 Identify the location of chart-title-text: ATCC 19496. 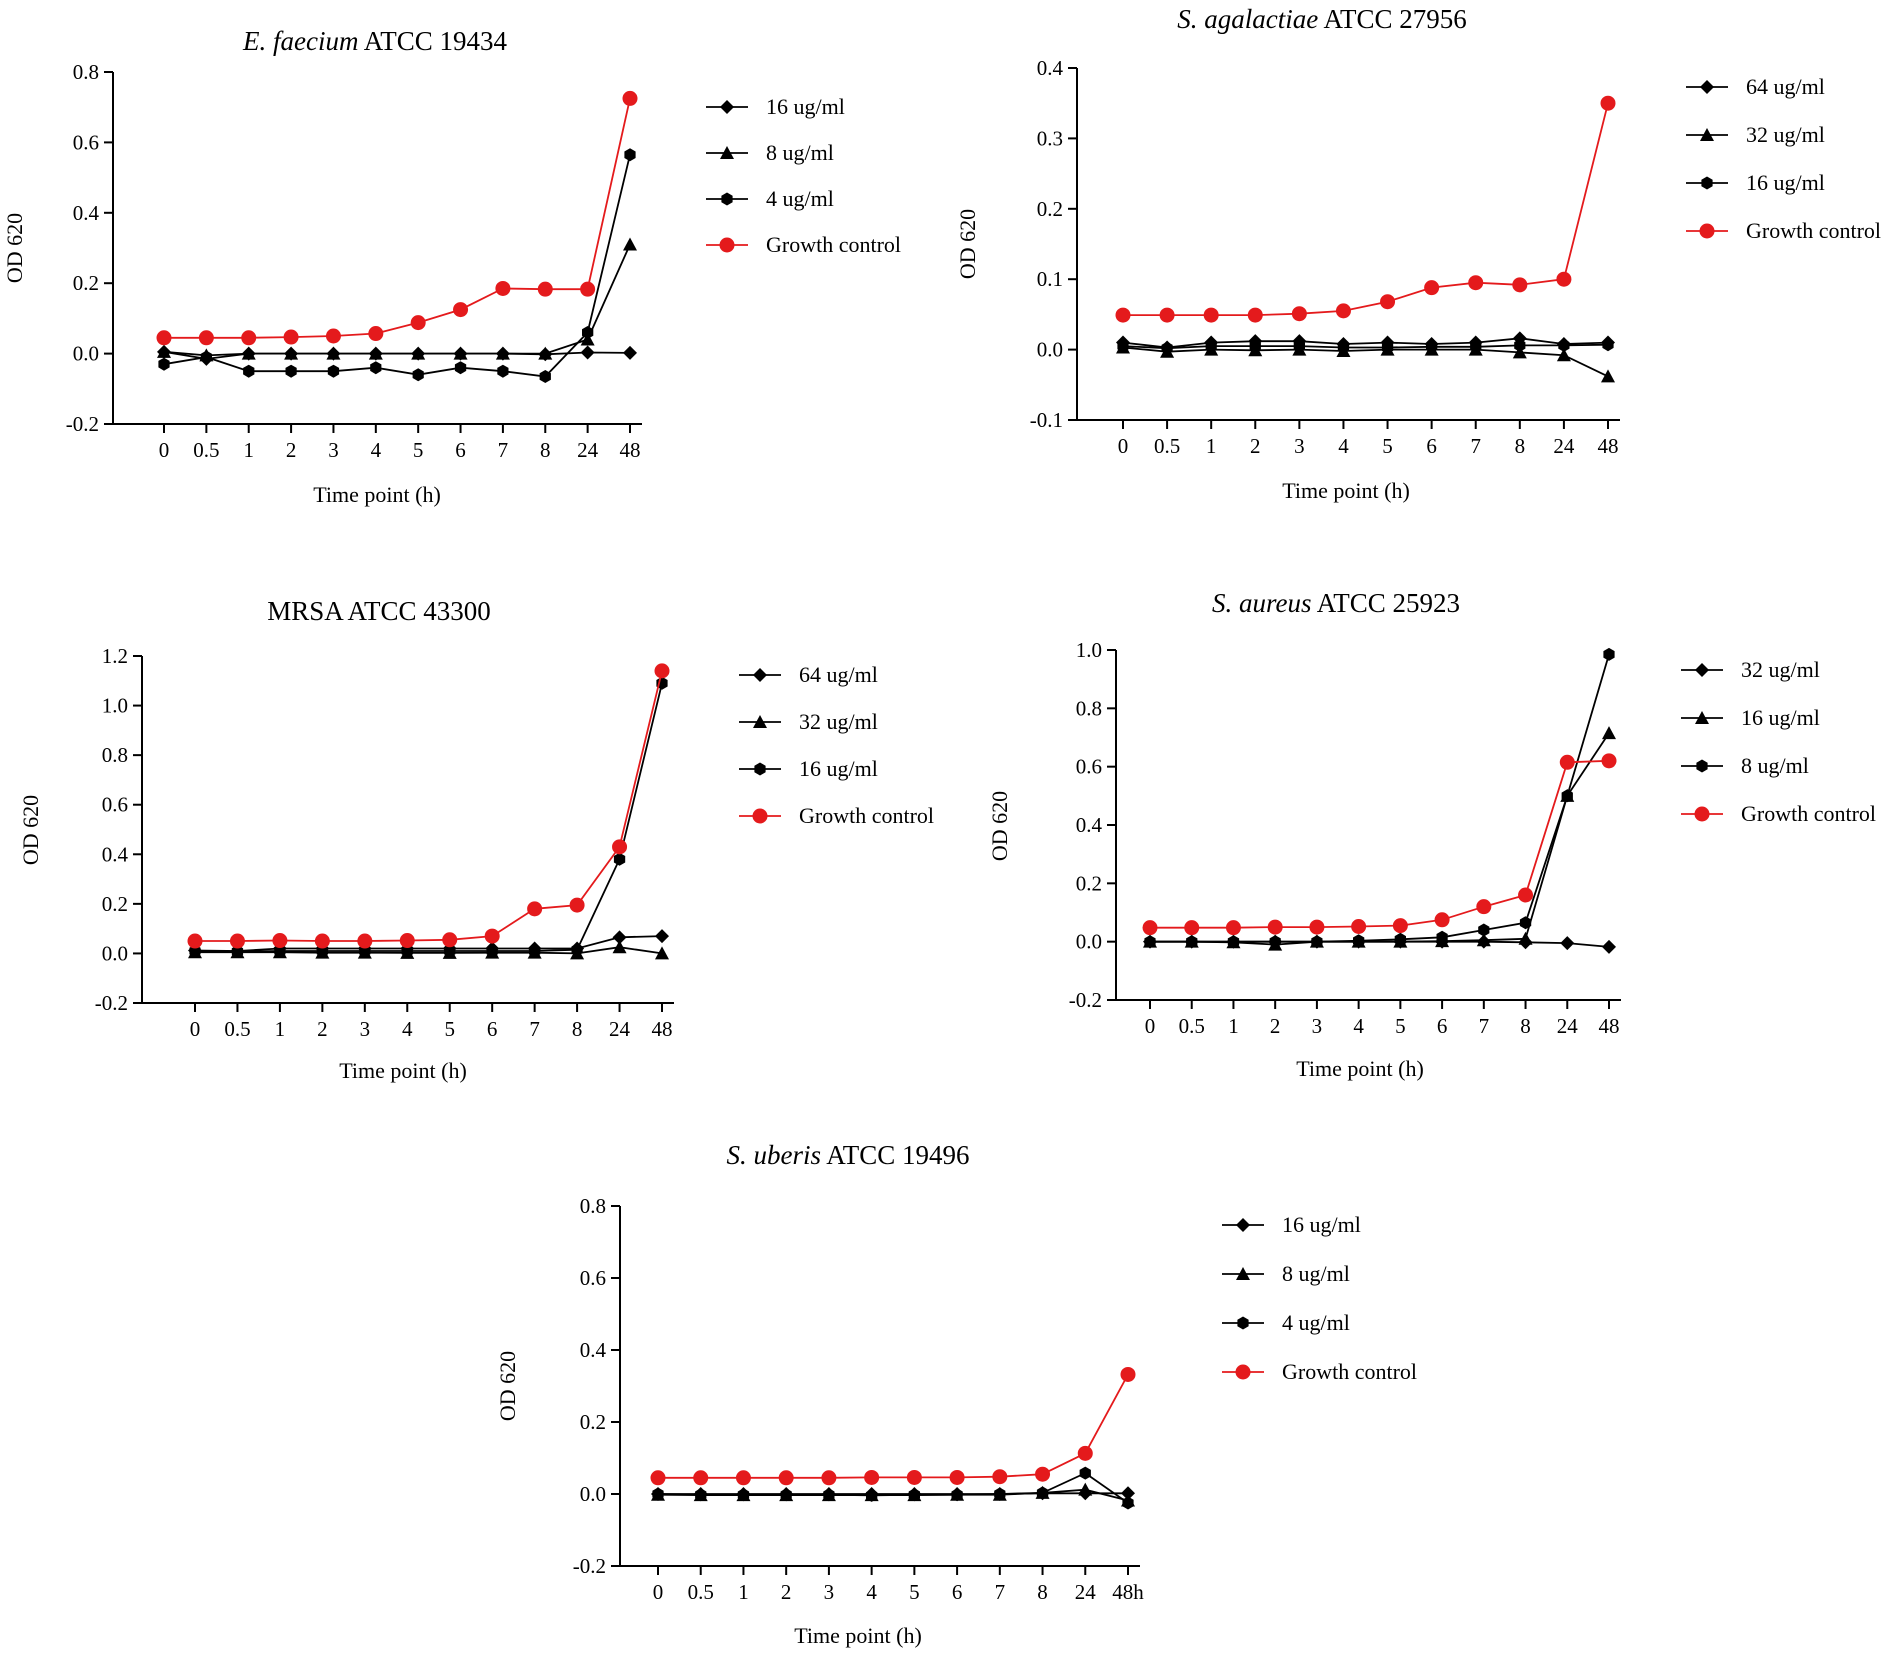
(895, 1155).